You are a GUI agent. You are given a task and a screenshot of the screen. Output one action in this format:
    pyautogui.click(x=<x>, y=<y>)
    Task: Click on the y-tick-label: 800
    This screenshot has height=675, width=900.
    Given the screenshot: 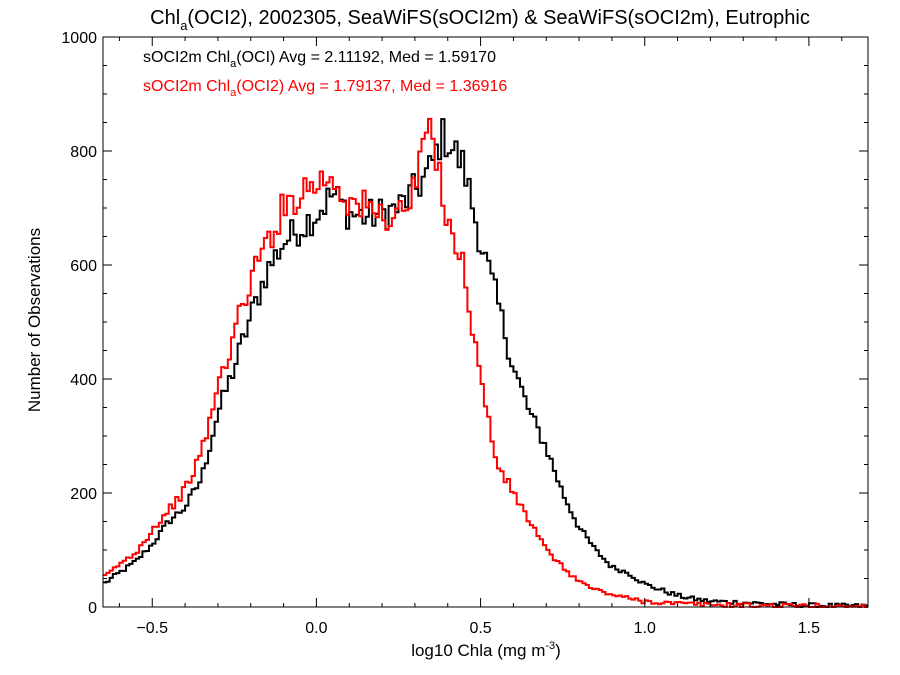 What is the action you would take?
    pyautogui.click(x=83, y=152)
    